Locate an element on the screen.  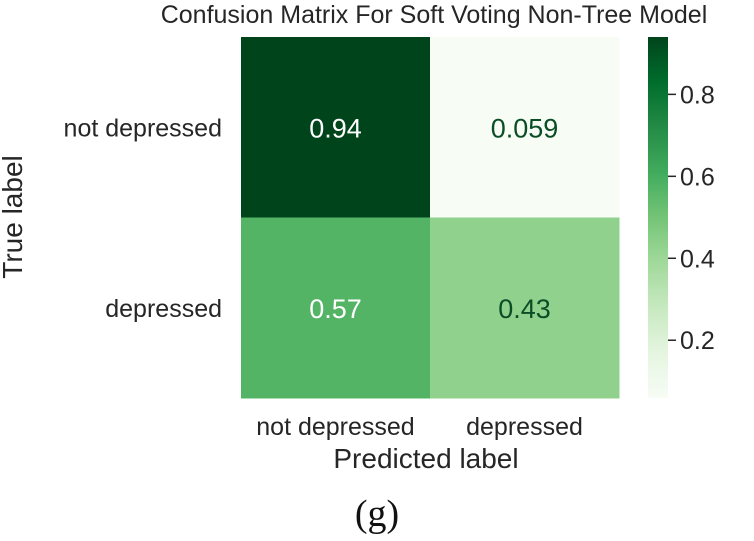
cell-annotations: 0.94 0.059 0.57 0.43 is located at coordinates (433, 218).